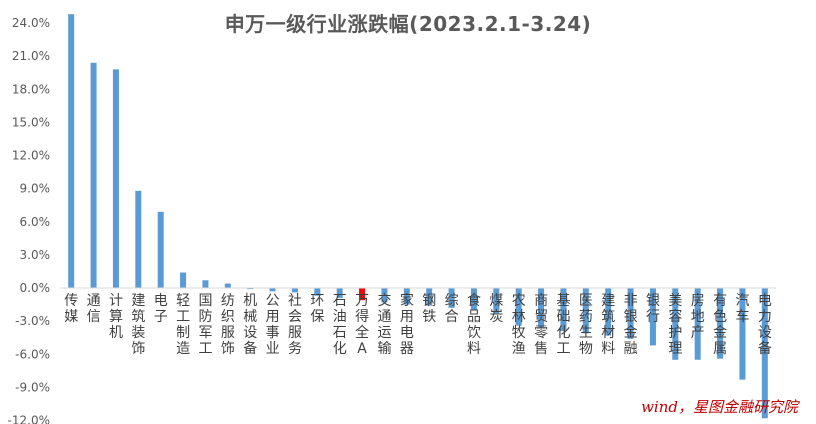 The height and width of the screenshot is (424, 816). What do you see at coordinates (32, 321) in the screenshot?
I see `y-tick-label: -3.0%` at bounding box center [32, 321].